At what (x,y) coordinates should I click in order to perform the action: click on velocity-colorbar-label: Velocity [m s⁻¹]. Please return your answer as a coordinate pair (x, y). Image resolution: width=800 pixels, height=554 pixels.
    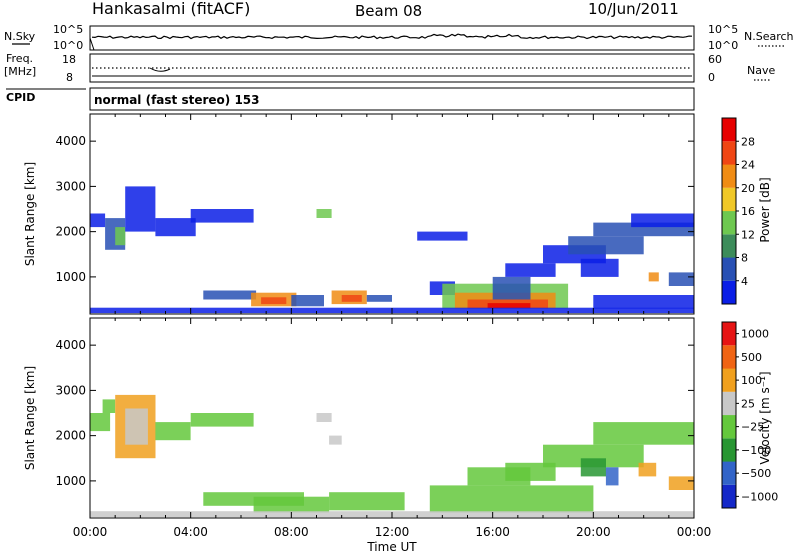
    Looking at the image, I should click on (765, 417).